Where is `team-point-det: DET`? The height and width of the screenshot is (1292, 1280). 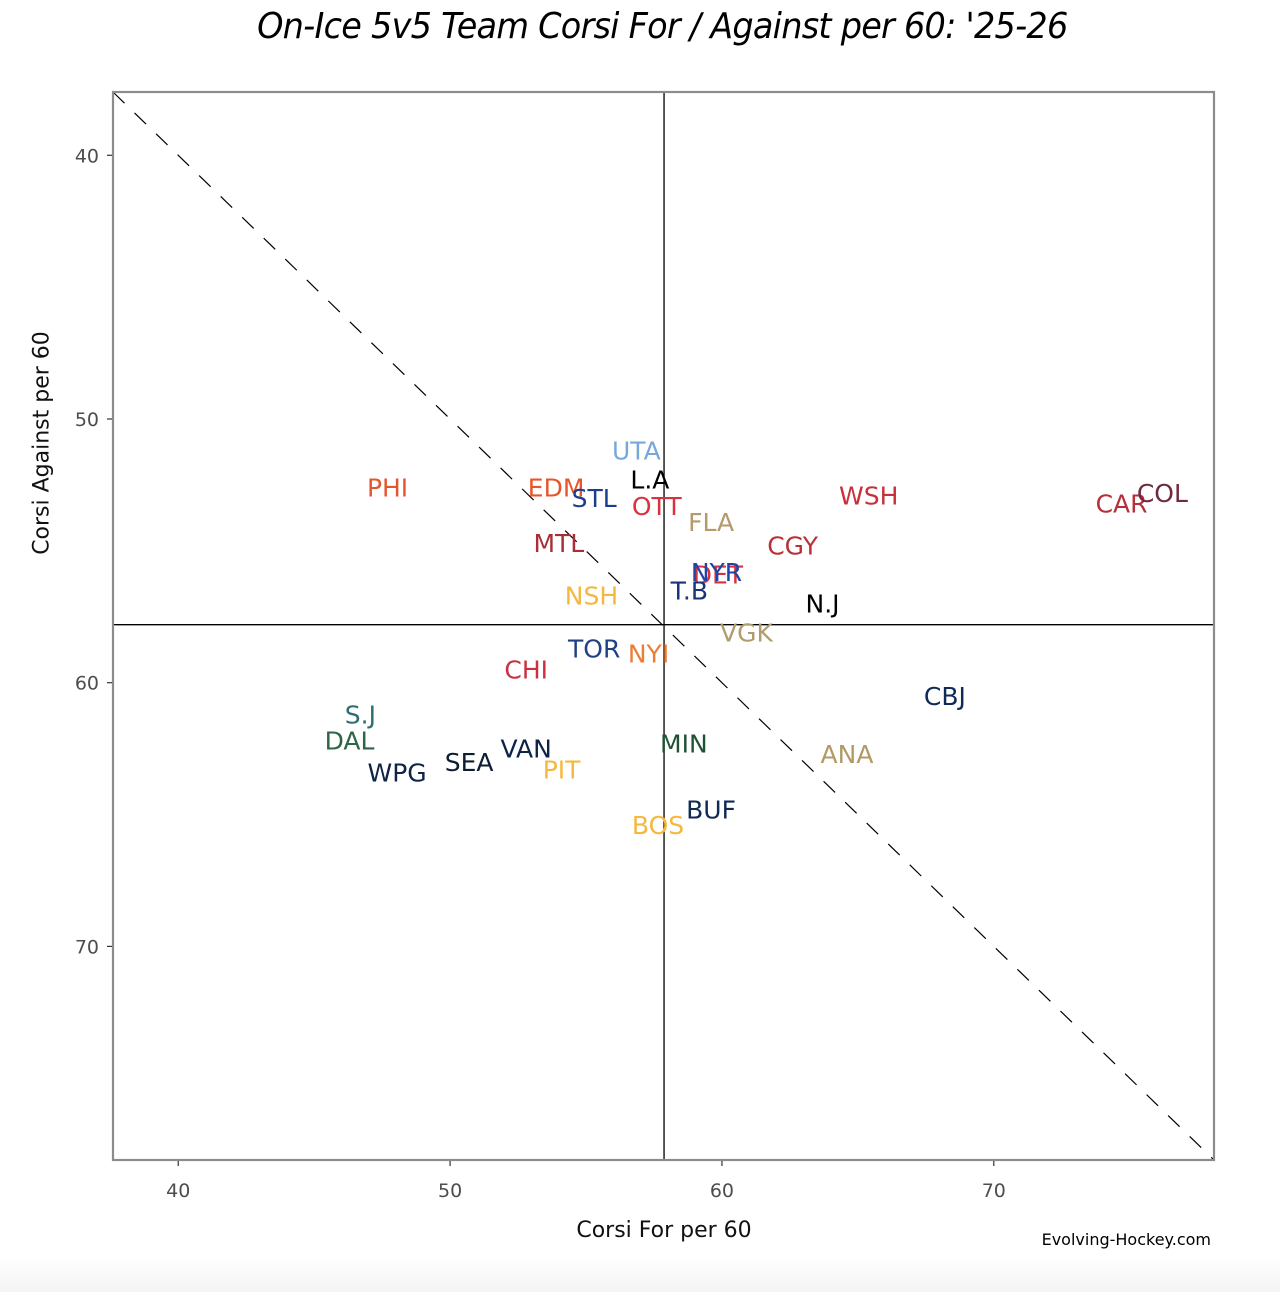
team-point-det: DET is located at coordinates (718, 575).